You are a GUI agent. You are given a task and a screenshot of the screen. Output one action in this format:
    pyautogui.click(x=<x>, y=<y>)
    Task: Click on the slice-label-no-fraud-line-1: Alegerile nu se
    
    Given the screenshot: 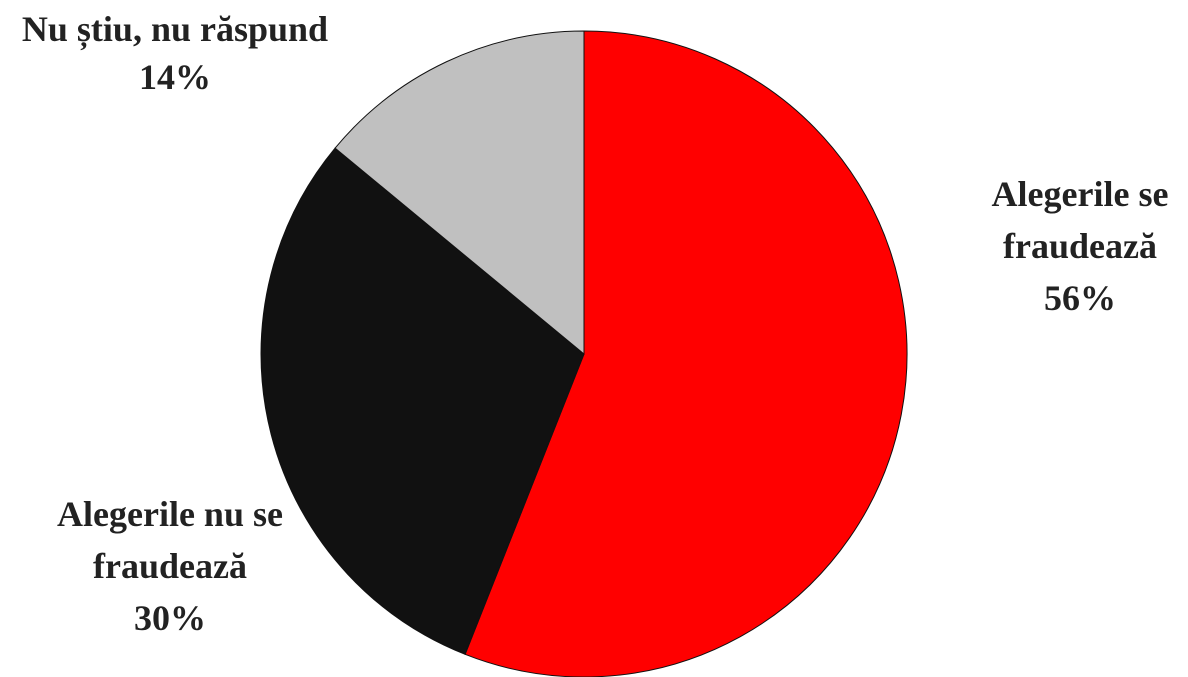 What is the action you would take?
    pyautogui.click(x=170, y=514)
    